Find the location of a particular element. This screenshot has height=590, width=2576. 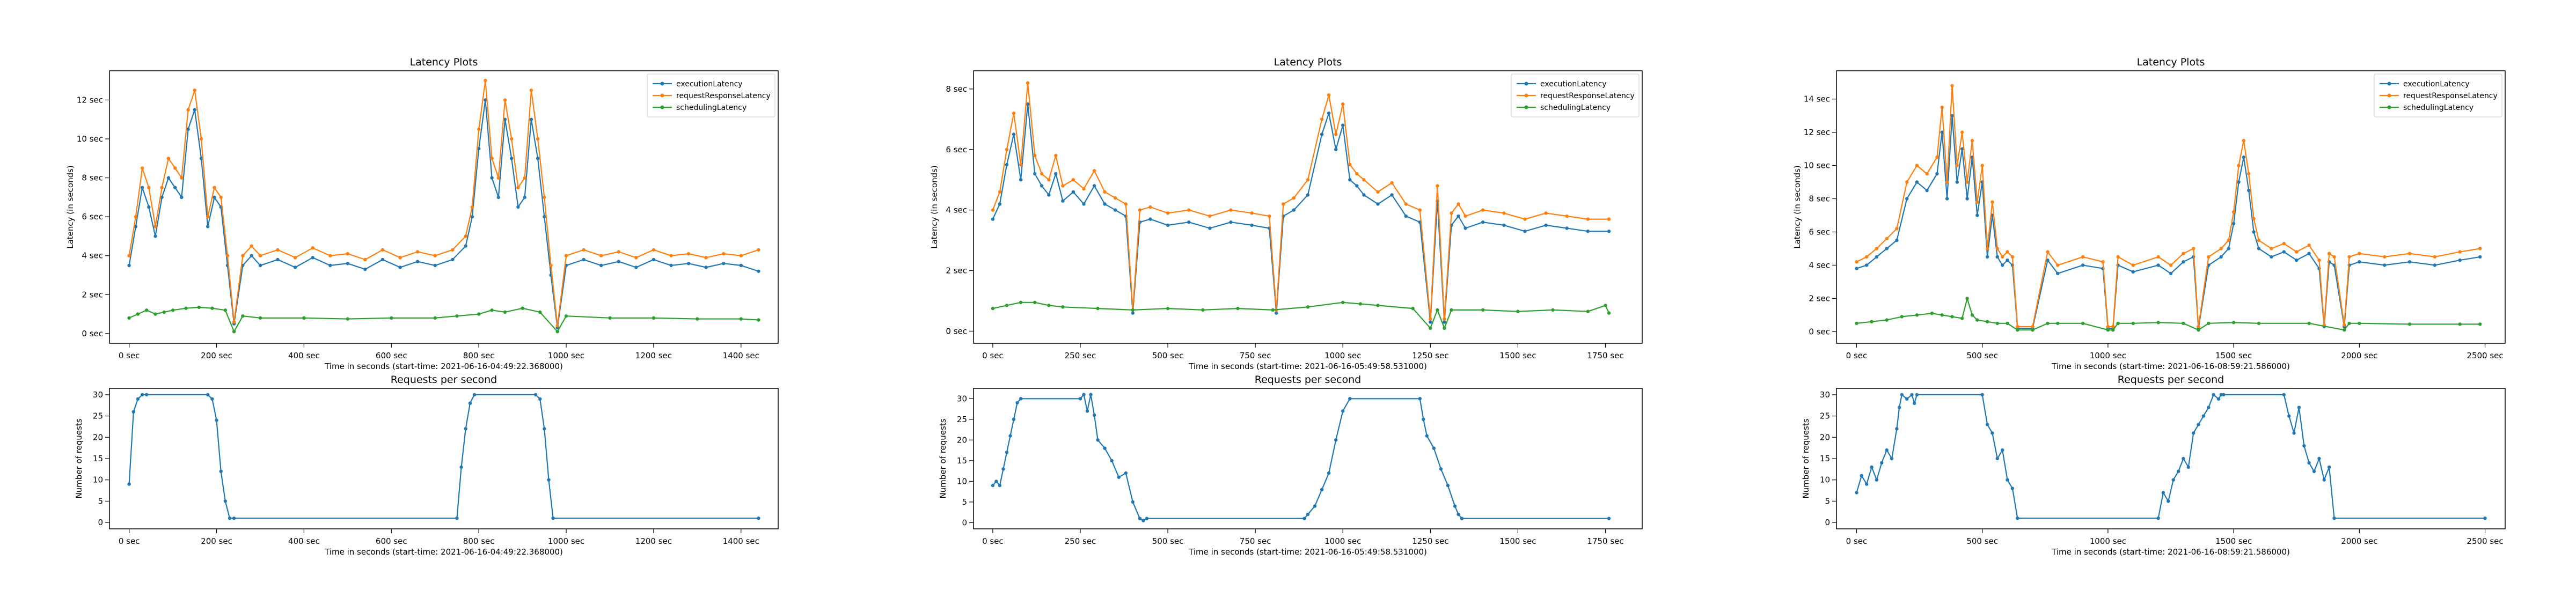

chart-title: Requests per second is located at coordinates (2171, 380).